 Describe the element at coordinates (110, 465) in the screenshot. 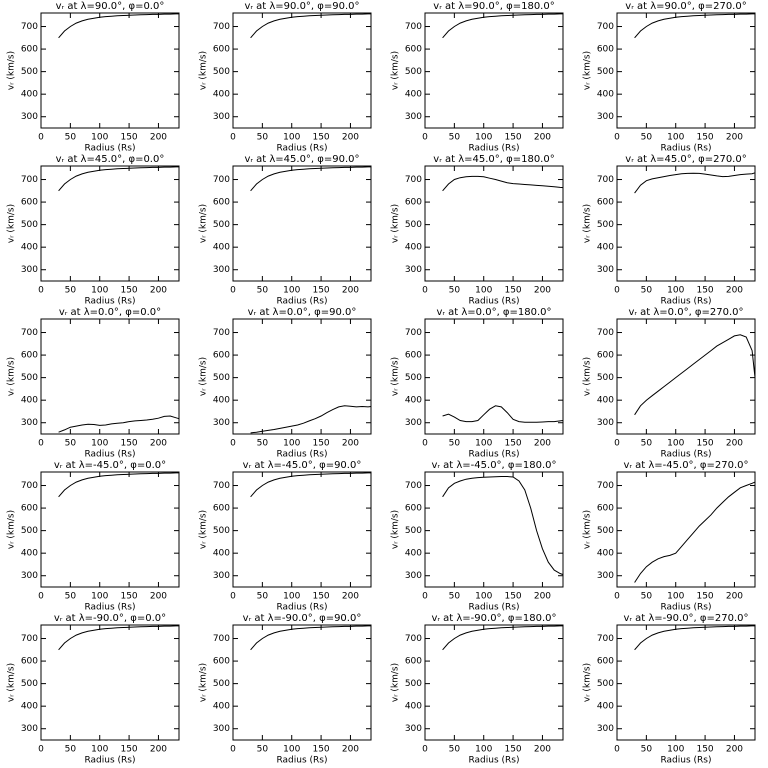

I see `chart-title: vᵣ at λ=-45.0°, φ=0.0°` at that location.